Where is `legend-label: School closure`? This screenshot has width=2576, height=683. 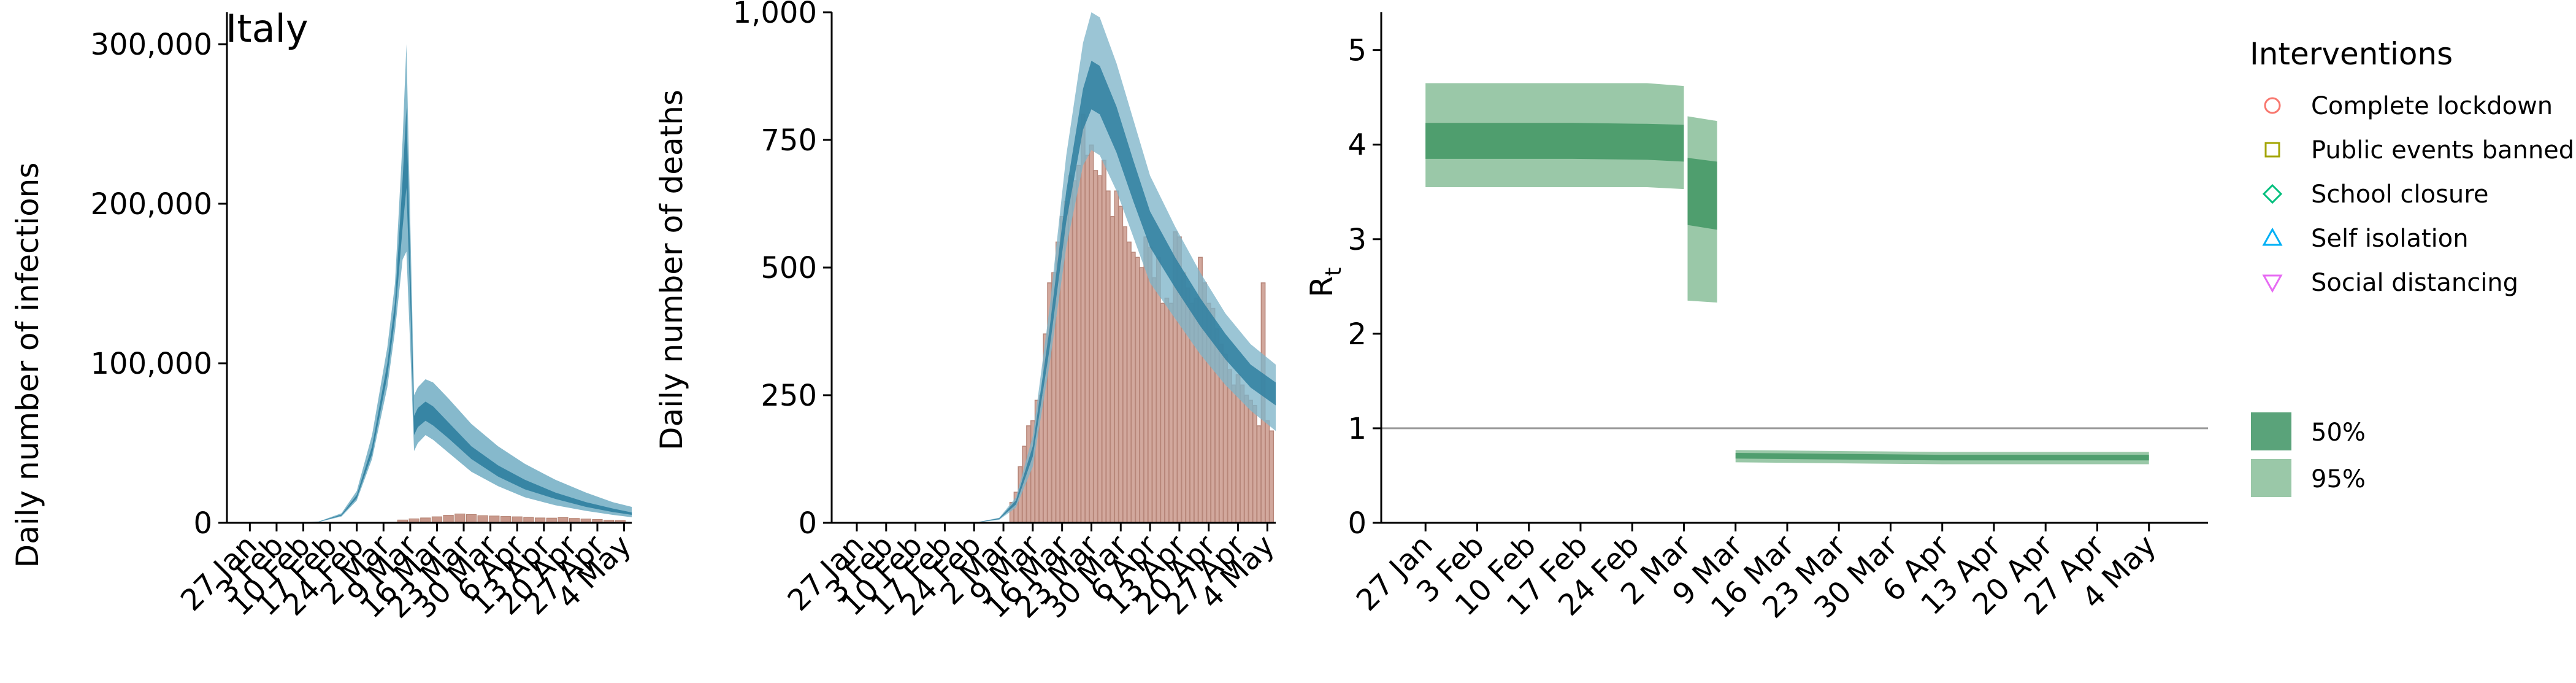 legend-label: School closure is located at coordinates (2399, 194).